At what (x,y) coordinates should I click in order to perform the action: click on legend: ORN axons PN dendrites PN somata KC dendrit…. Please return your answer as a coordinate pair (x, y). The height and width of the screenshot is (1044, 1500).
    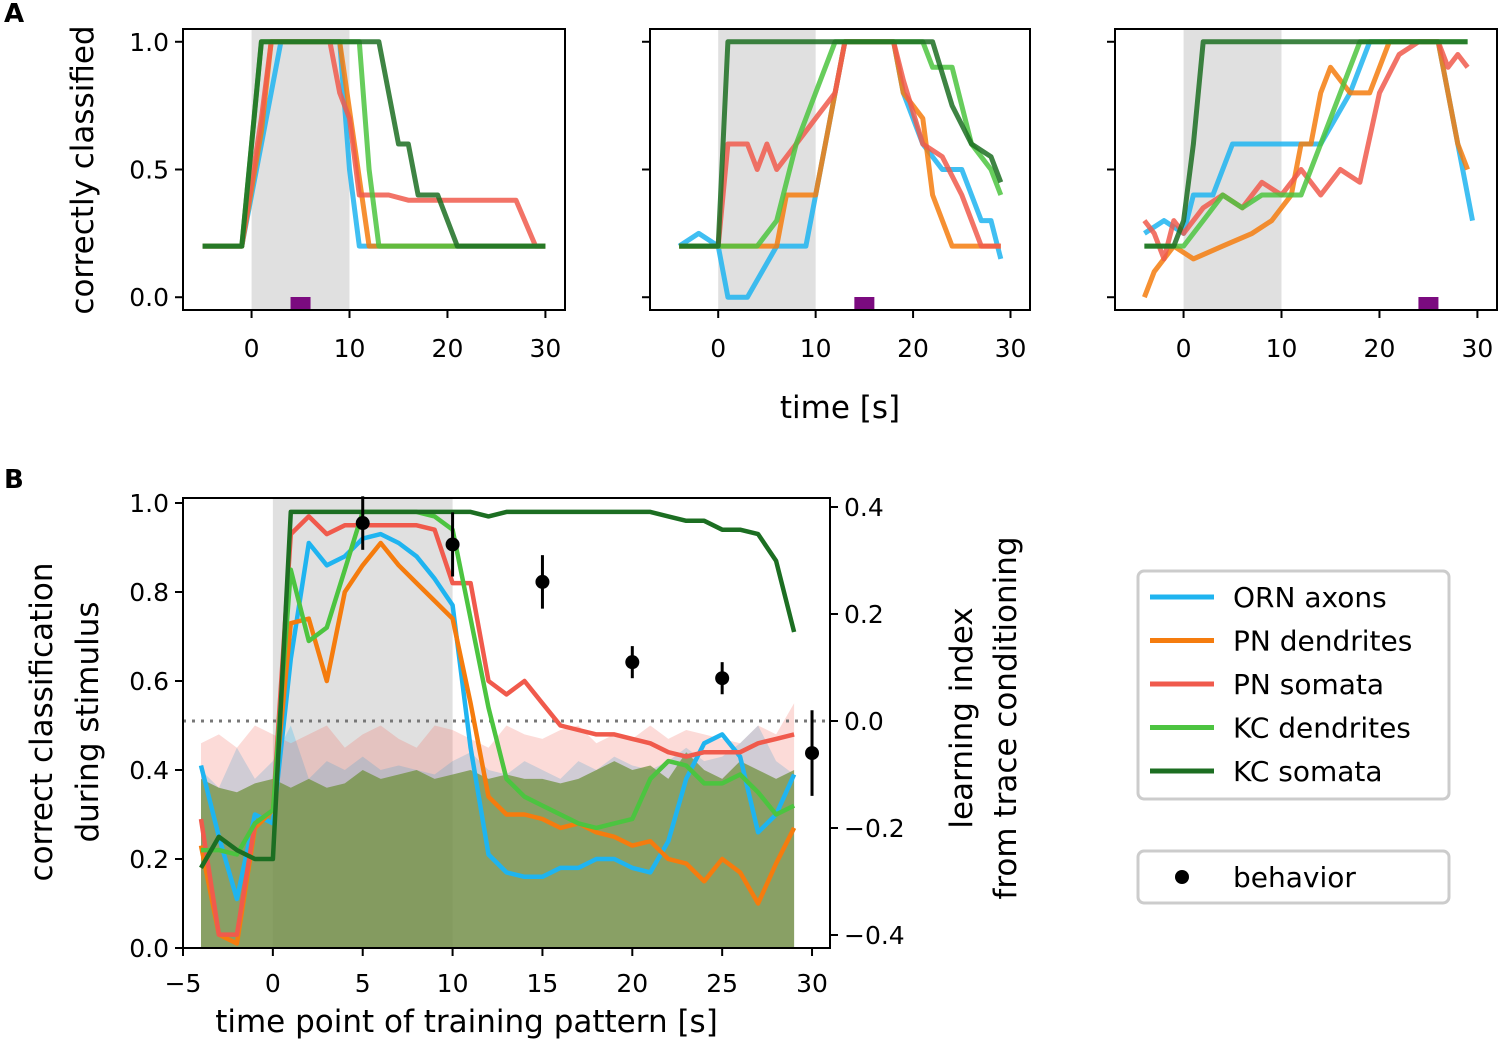
    Looking at the image, I should click on (1293, 737).